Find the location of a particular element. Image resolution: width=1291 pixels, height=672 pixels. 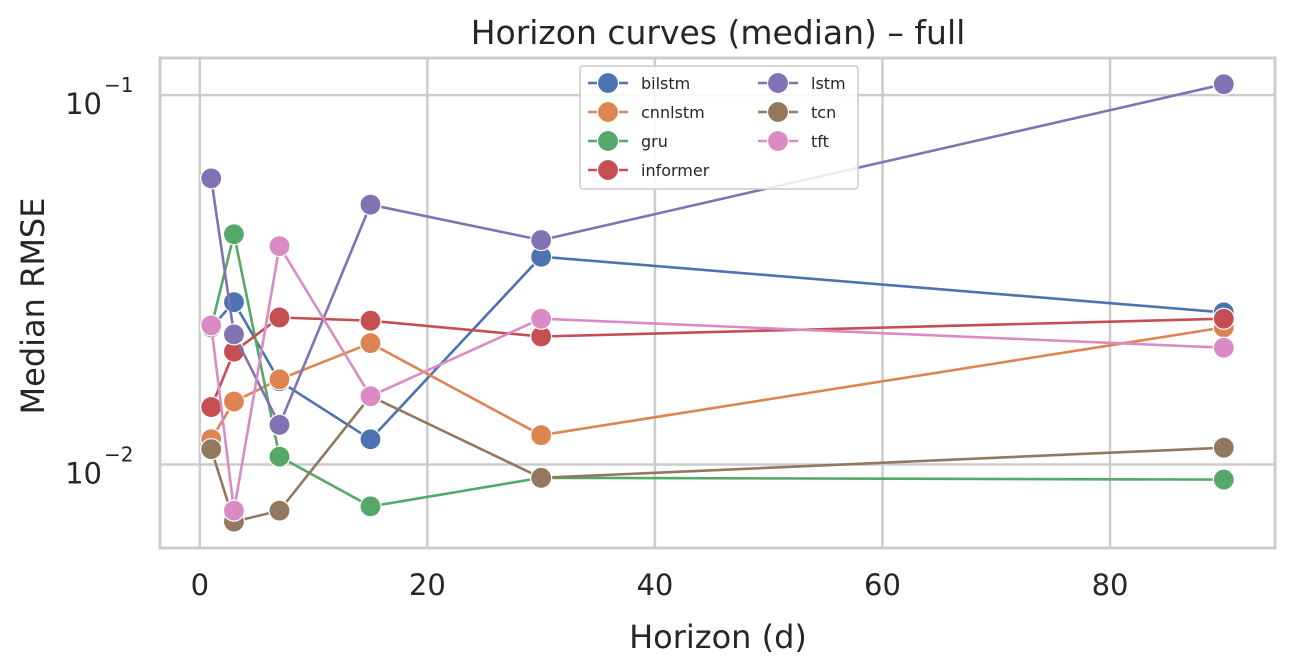

series-informer is located at coordinates (717, 362).